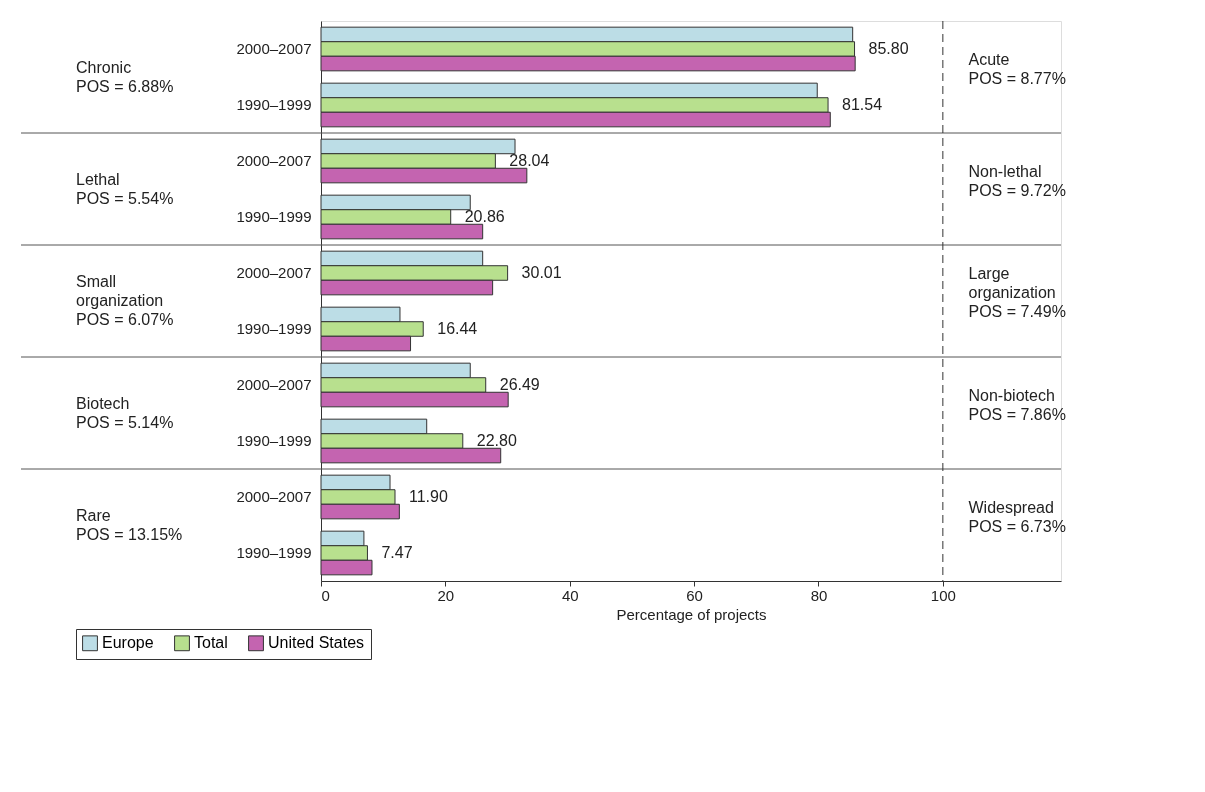 This screenshot has width=1205, height=792. Describe the element at coordinates (519, 384) in the screenshot. I see `data-label: 26.49` at that location.